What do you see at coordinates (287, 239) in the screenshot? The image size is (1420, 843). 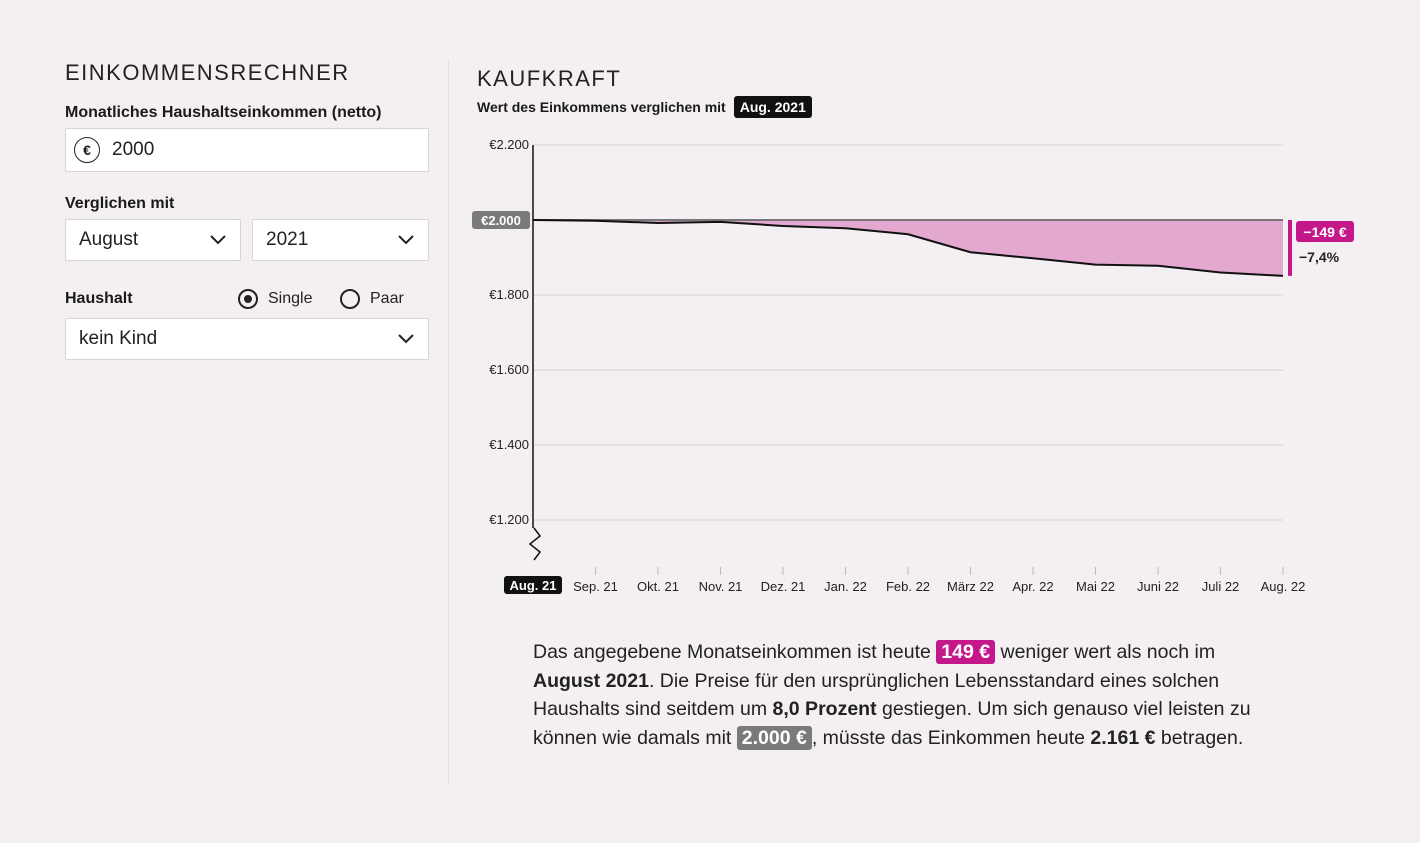 I see `year-value: 2021` at bounding box center [287, 239].